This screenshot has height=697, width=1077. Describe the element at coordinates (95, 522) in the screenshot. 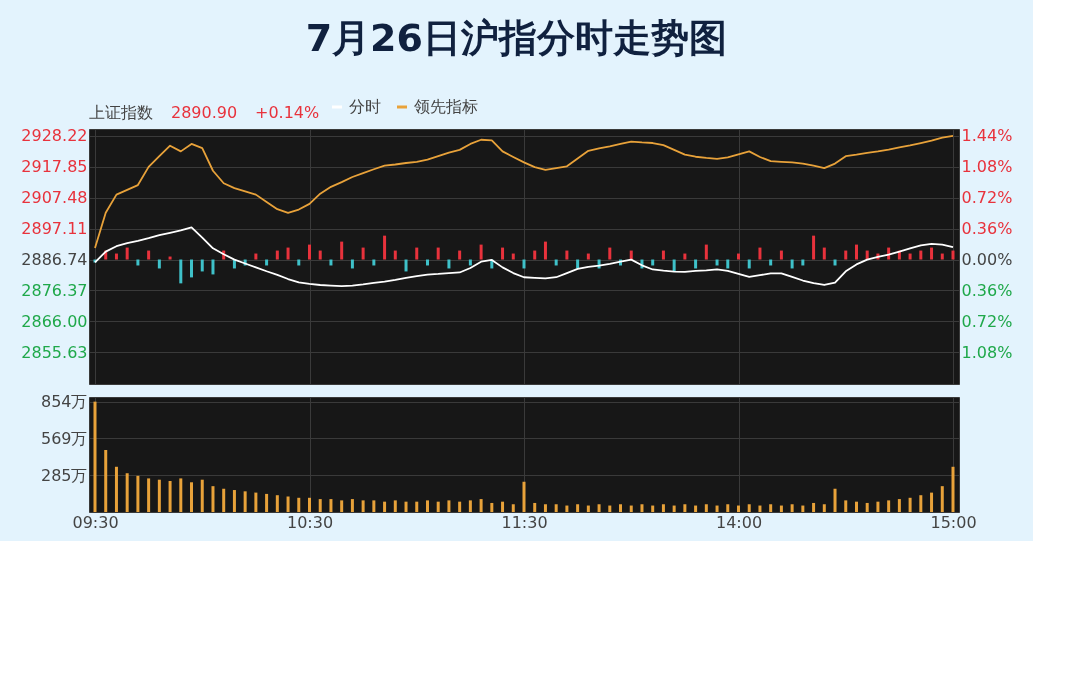

I see `x-tick-label: 09:30` at that location.